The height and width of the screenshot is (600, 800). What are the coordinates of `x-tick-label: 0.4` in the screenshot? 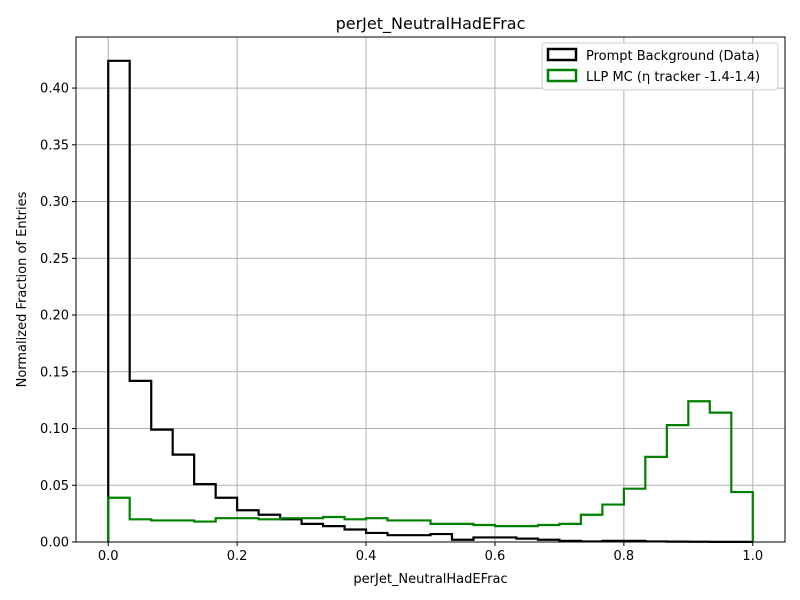 It's located at (366, 556).